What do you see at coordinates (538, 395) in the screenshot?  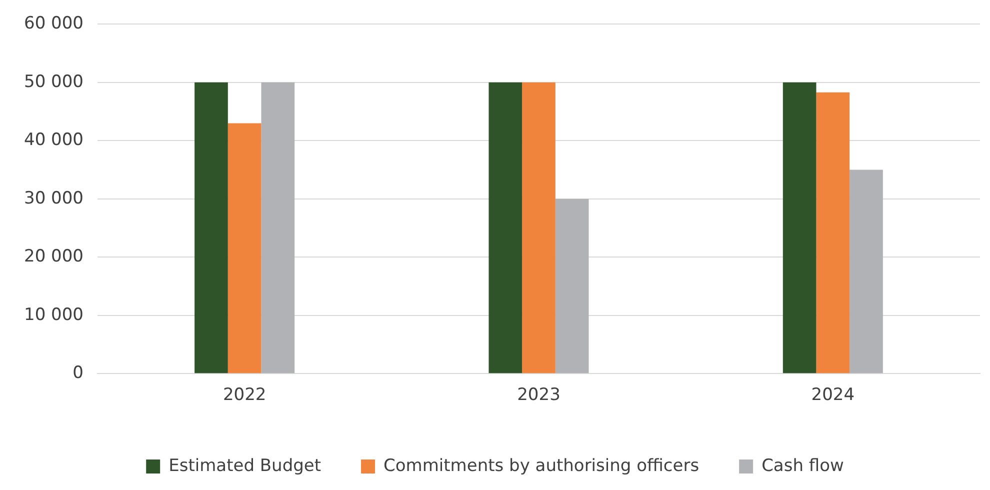 I see `x-tick-label: 2023` at bounding box center [538, 395].